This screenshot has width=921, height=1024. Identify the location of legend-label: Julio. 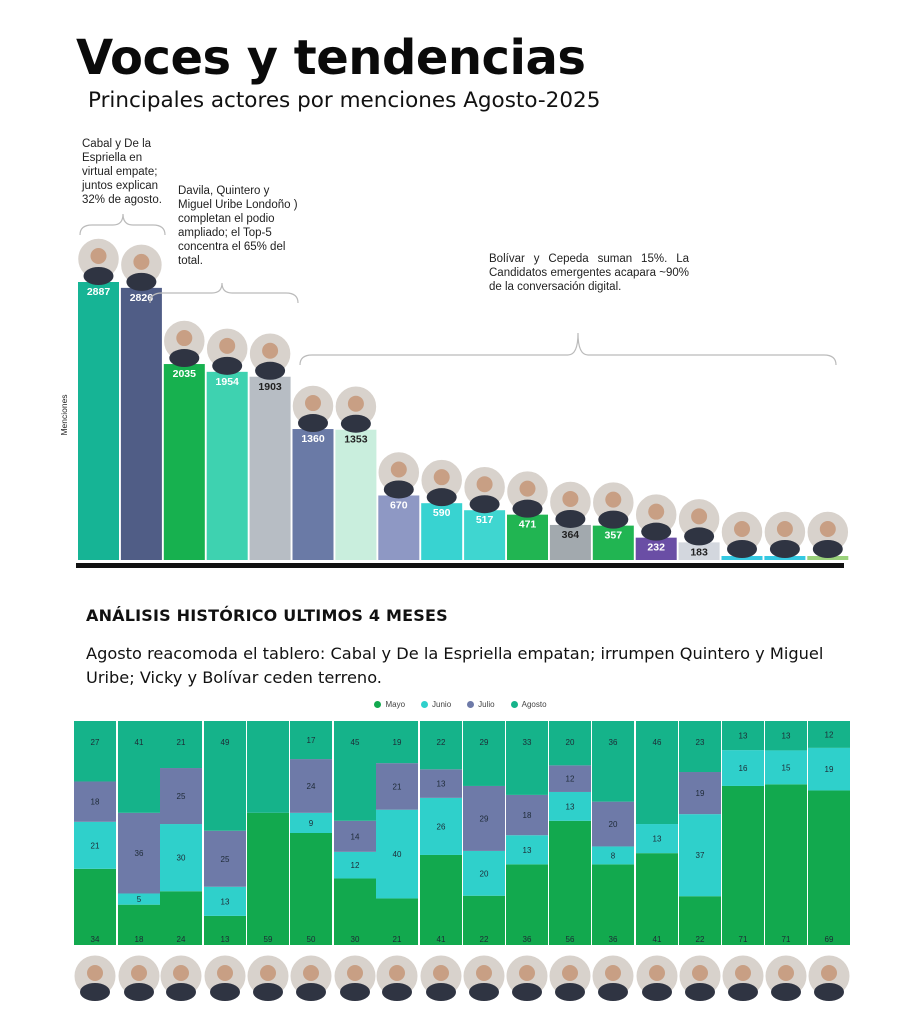
(486, 704).